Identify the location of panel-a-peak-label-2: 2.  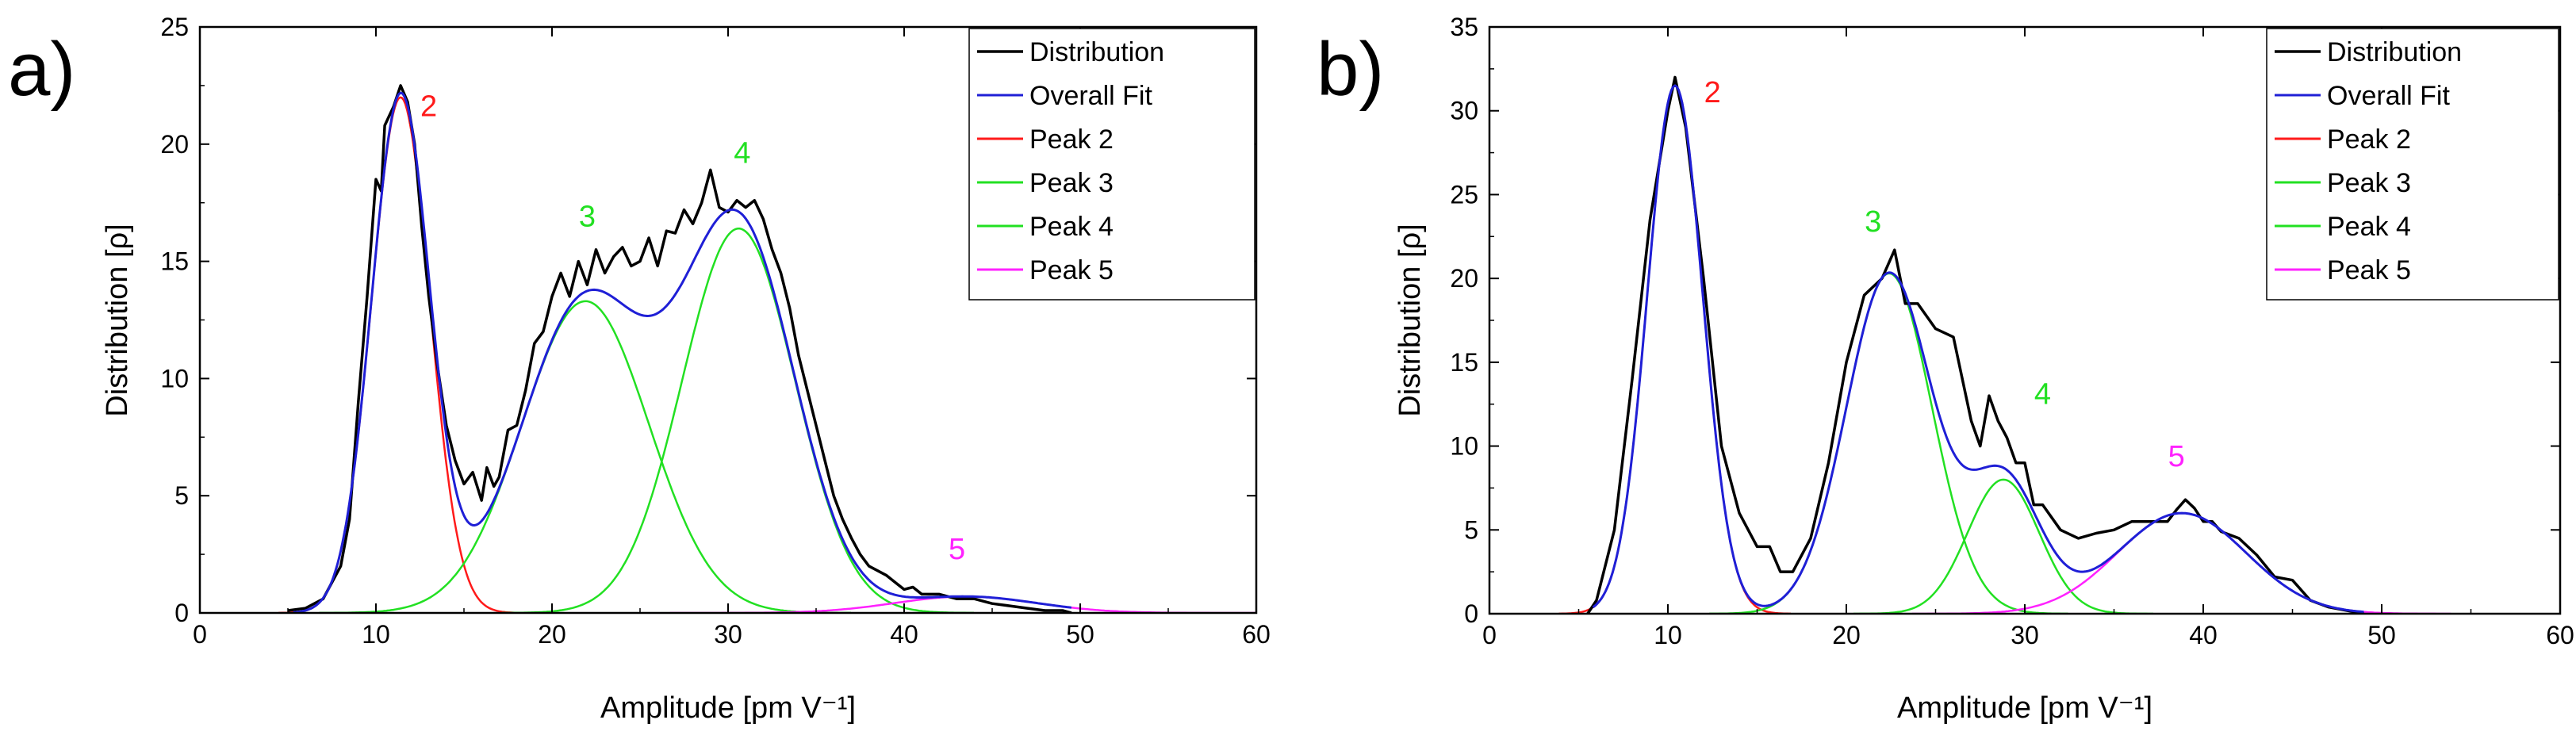
(429, 106).